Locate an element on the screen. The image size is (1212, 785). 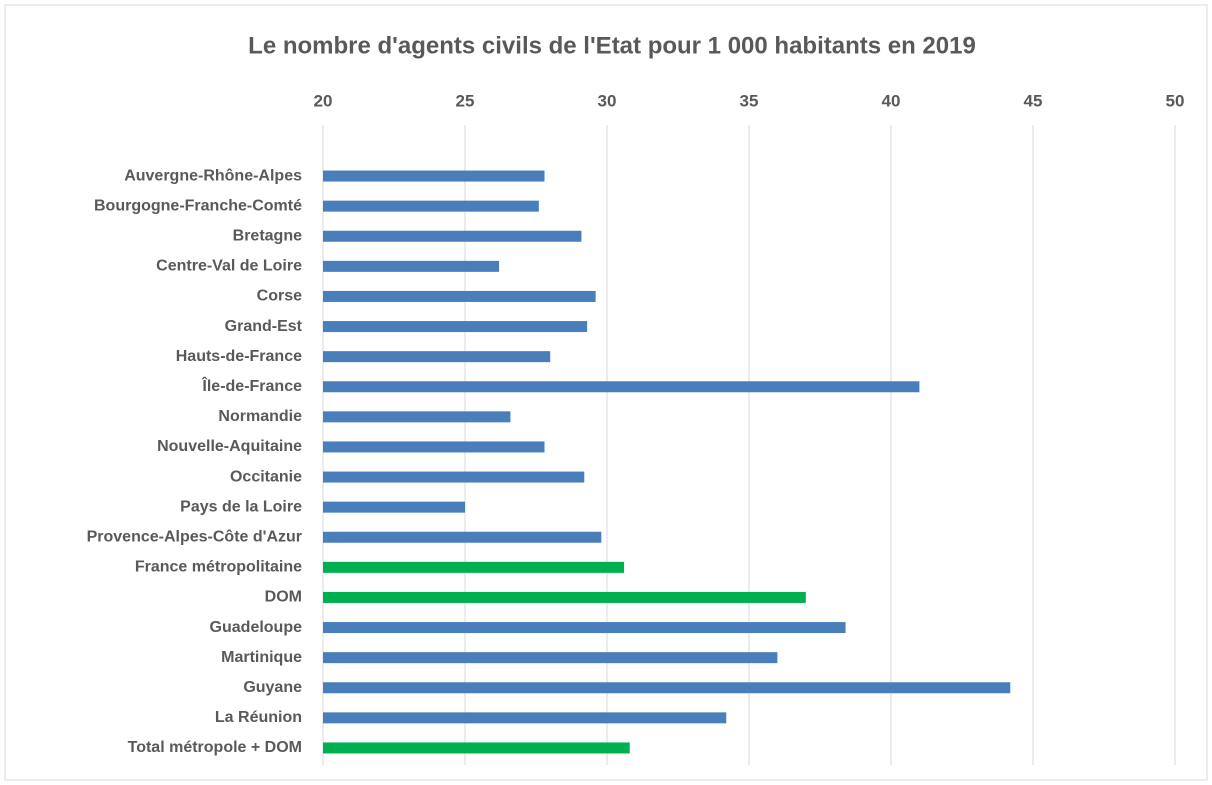
y-tick-label: Île-de-France is located at coordinates (251, 385).